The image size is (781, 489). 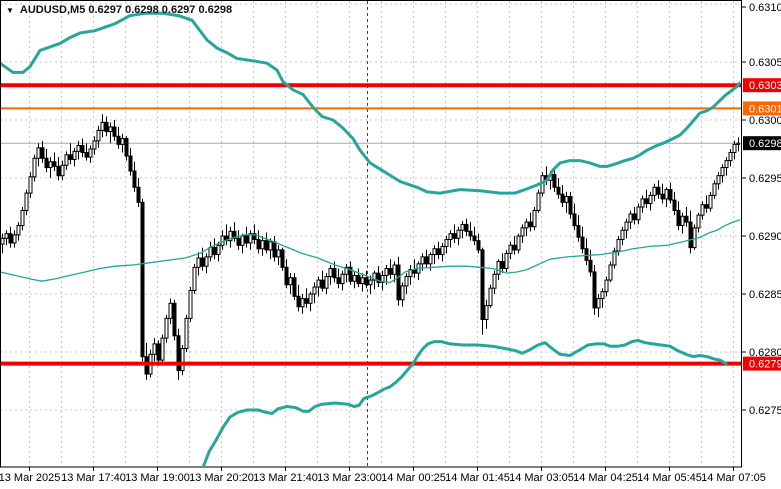 I want to click on resistance-price-box, so click(x=762, y=85).